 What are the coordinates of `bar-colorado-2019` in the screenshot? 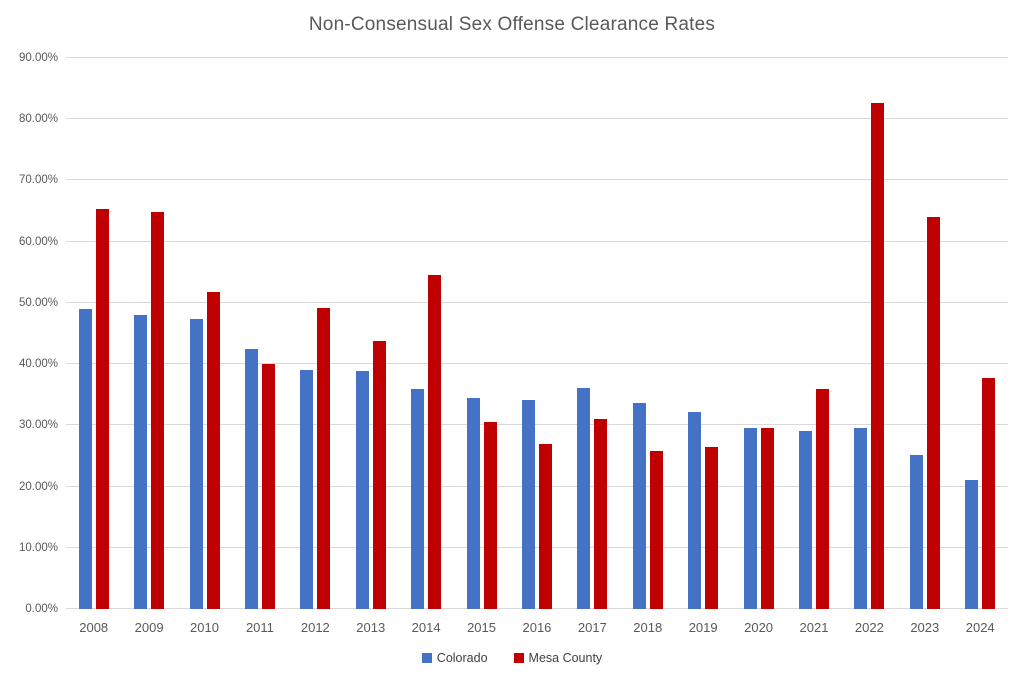 It's located at (695, 510).